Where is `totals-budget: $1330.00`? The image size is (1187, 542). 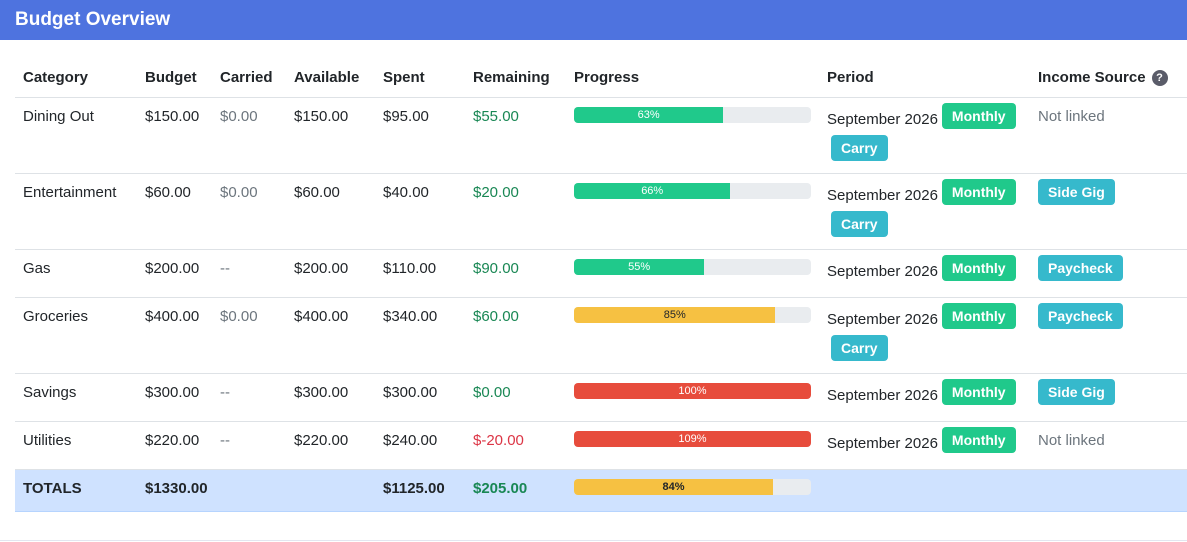 totals-budget: $1330.00 is located at coordinates (174, 490).